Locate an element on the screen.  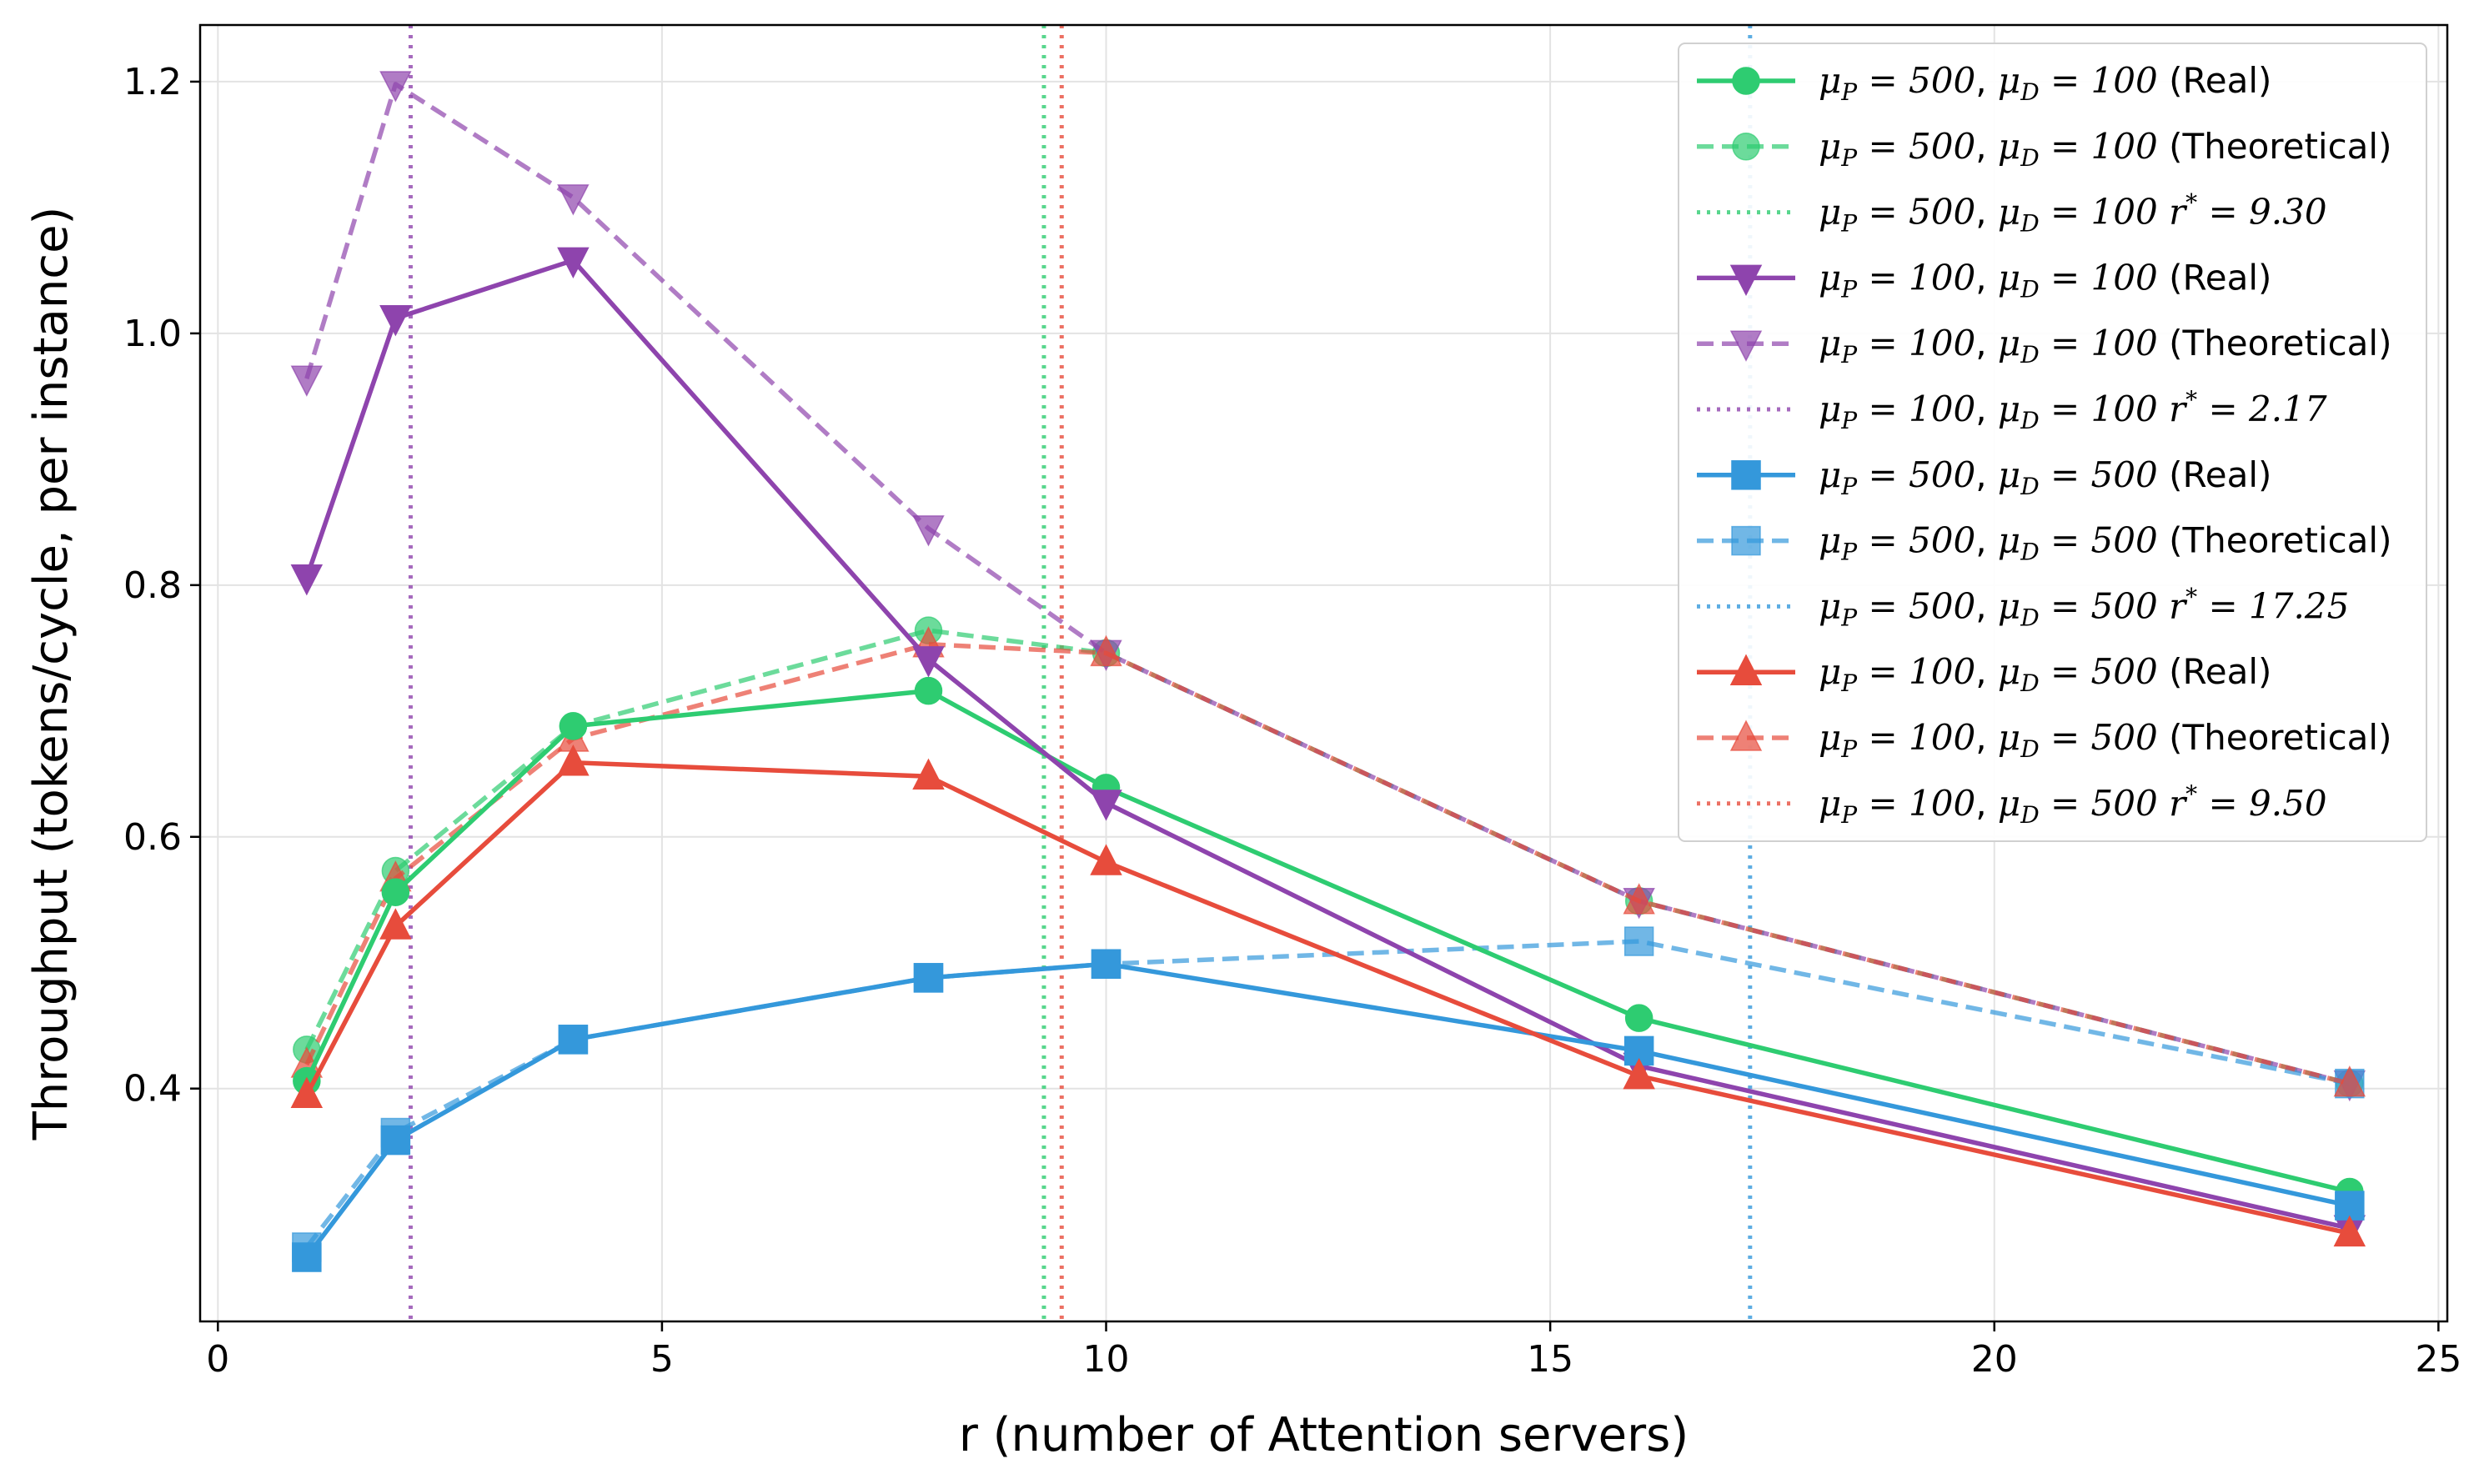
x-tick-label: 10 is located at coordinates (1106, 1359).